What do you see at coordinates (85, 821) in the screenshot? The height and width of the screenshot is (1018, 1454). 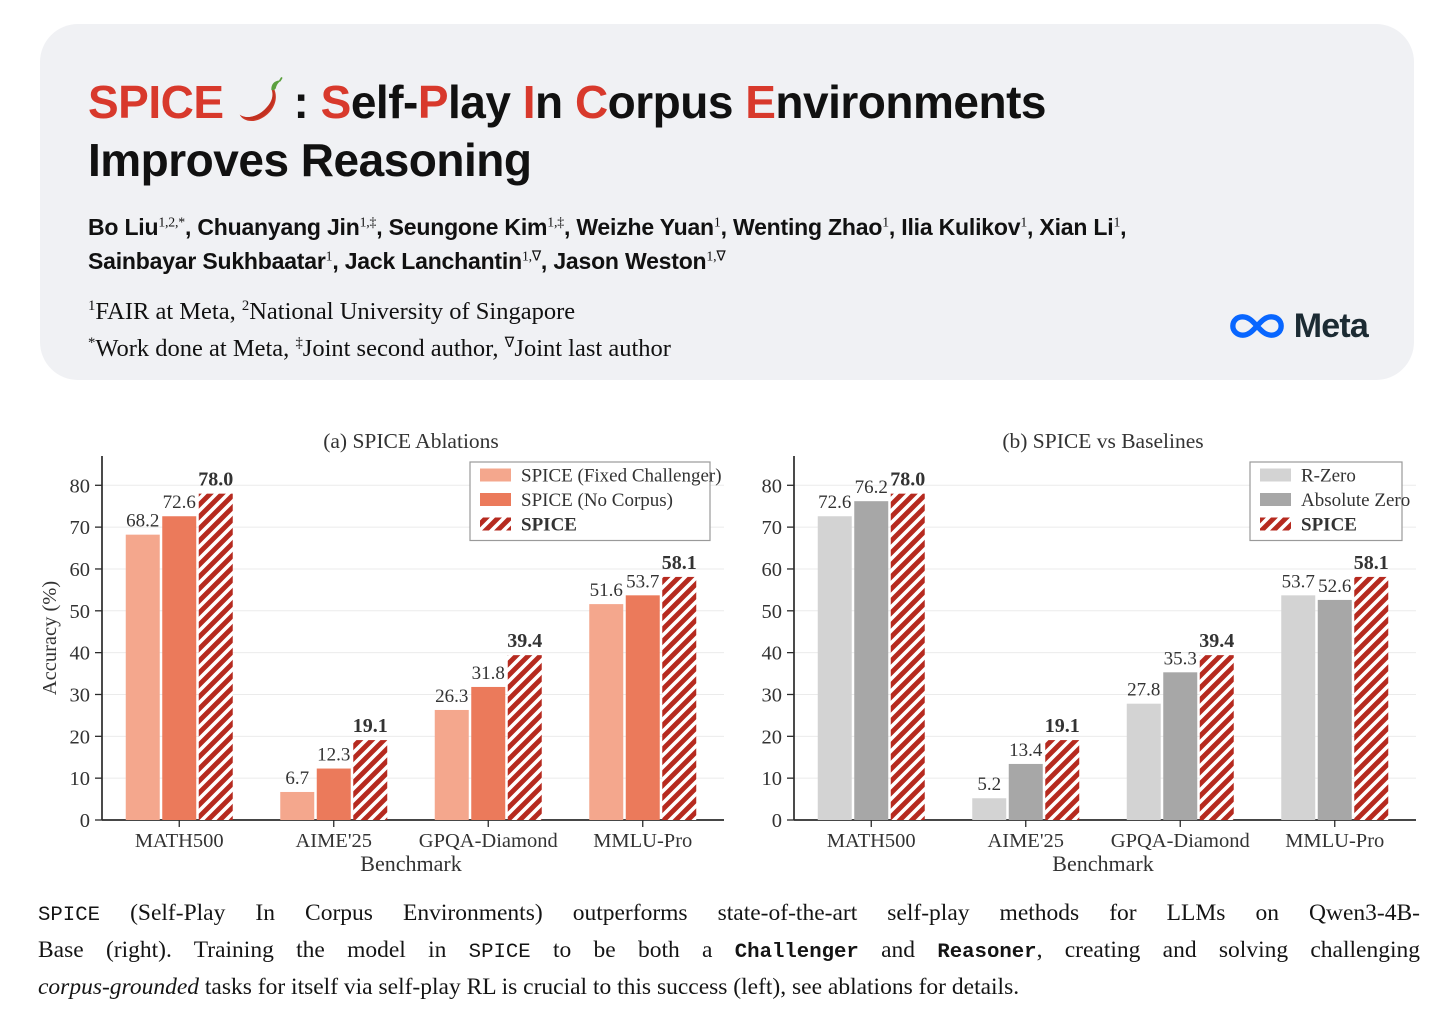 I see `y-tick-label: 0` at bounding box center [85, 821].